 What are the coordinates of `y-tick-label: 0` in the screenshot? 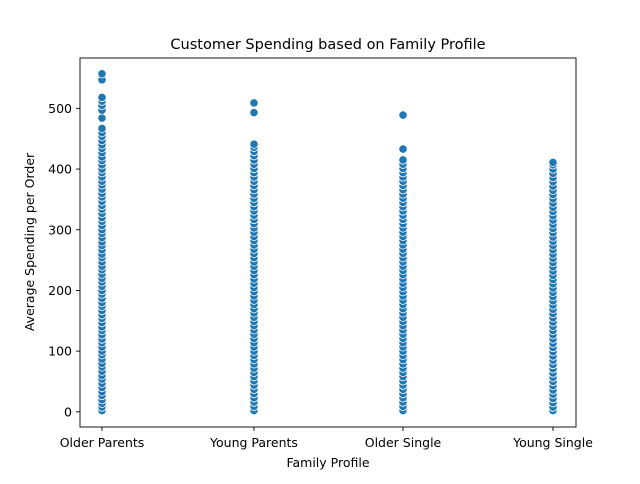 It's located at (68, 411).